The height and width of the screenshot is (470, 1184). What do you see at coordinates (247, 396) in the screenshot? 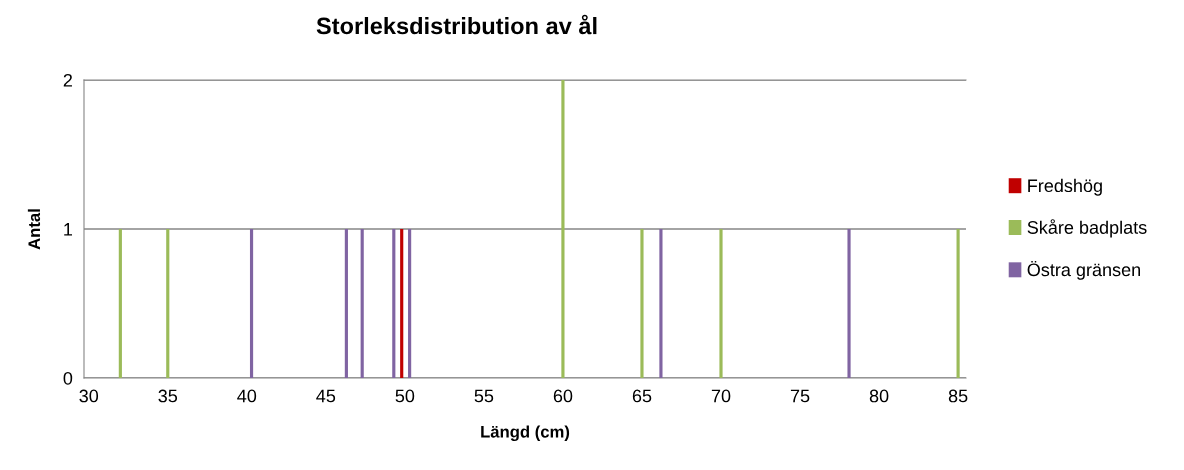
I see `x-tick-label: 40` at bounding box center [247, 396].